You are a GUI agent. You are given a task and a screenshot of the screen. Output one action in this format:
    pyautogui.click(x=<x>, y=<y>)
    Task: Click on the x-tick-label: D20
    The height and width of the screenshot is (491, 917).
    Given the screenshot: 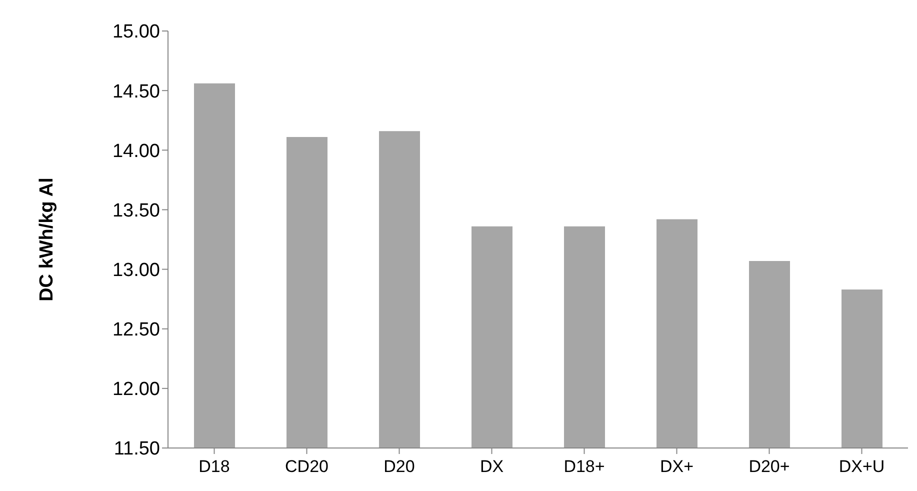 What is the action you would take?
    pyautogui.click(x=399, y=466)
    